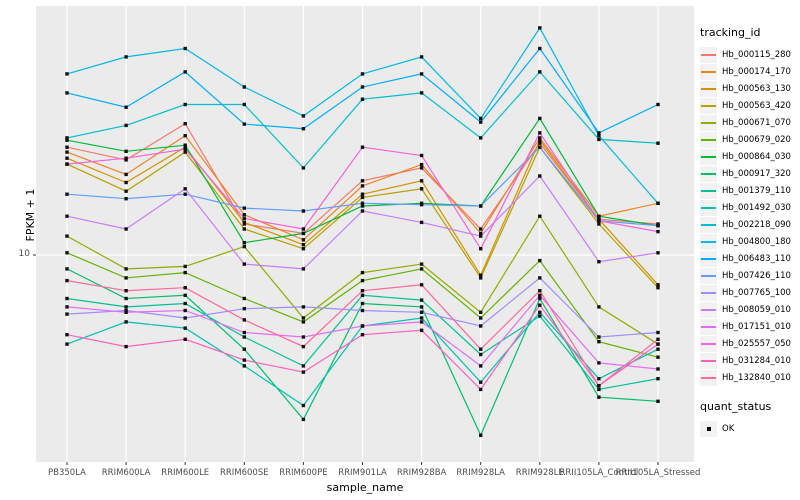 This screenshot has width=800, height=500. I want to click on legend-item-label: Hb_000115_280, so click(756, 54).